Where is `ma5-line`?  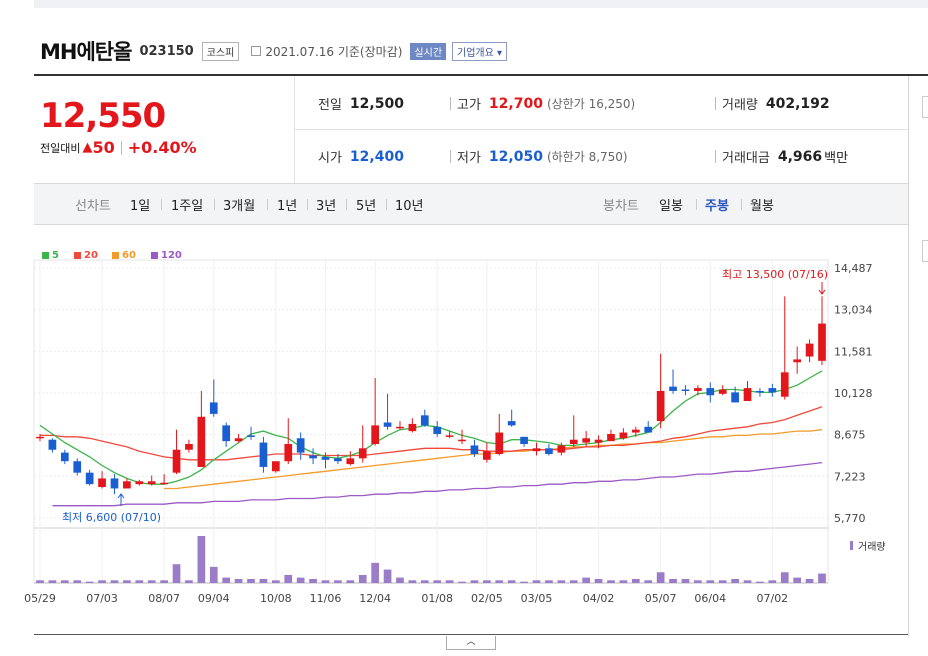 ma5-line is located at coordinates (431, 427).